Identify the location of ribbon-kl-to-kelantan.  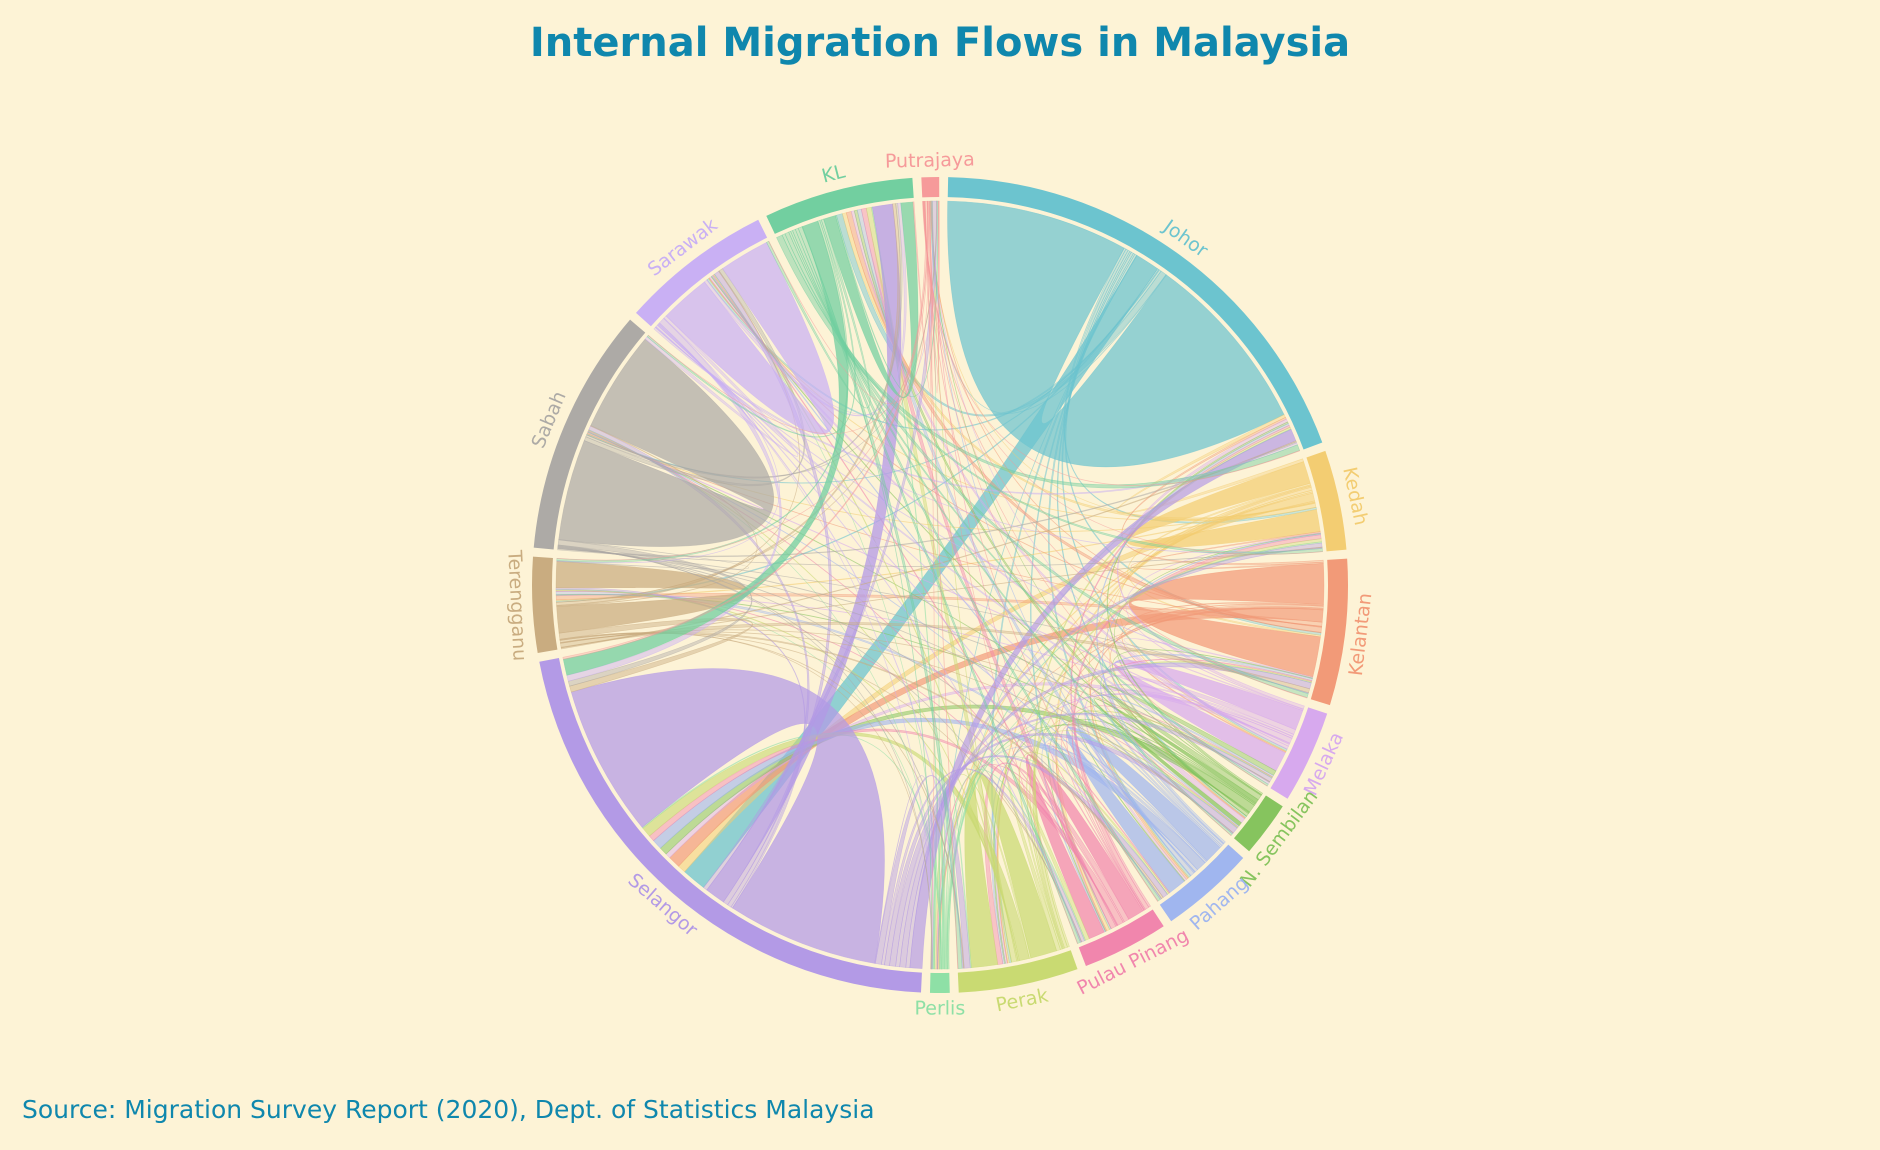
(1046, 465).